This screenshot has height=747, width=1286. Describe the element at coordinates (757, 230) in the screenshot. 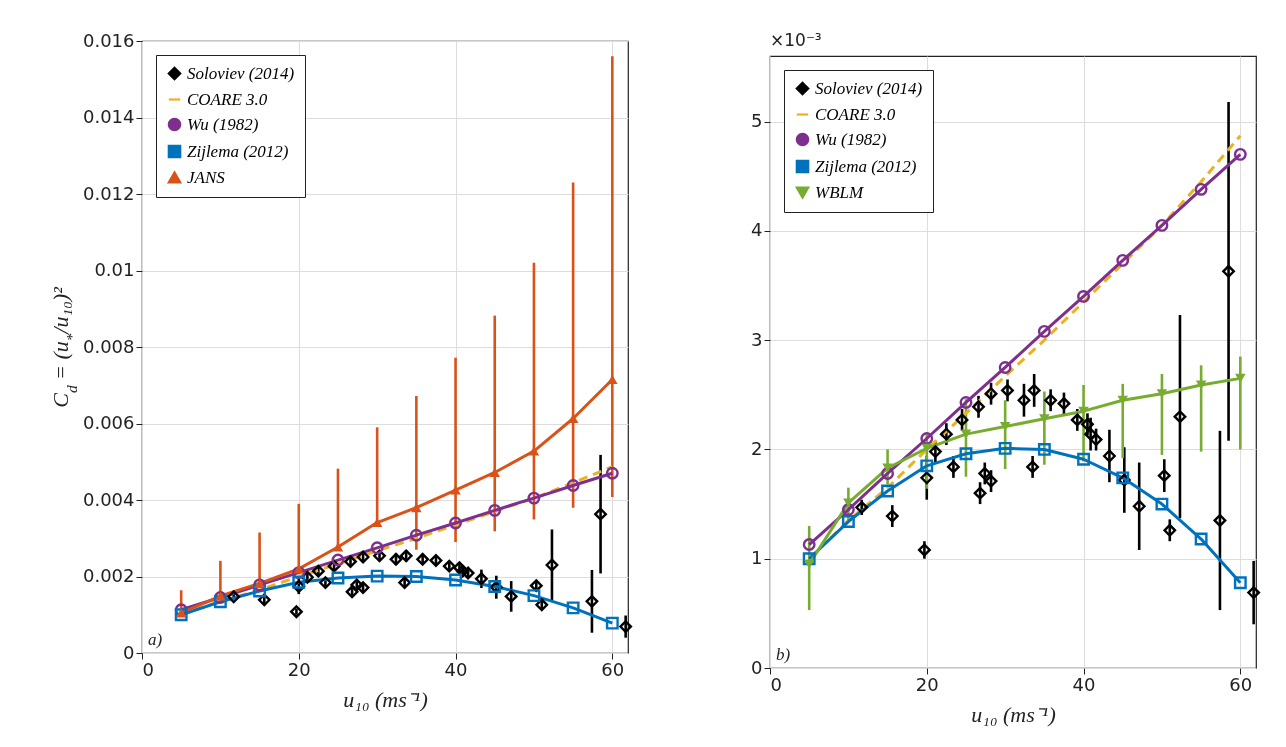

I see `y-tick-label: 4` at that location.